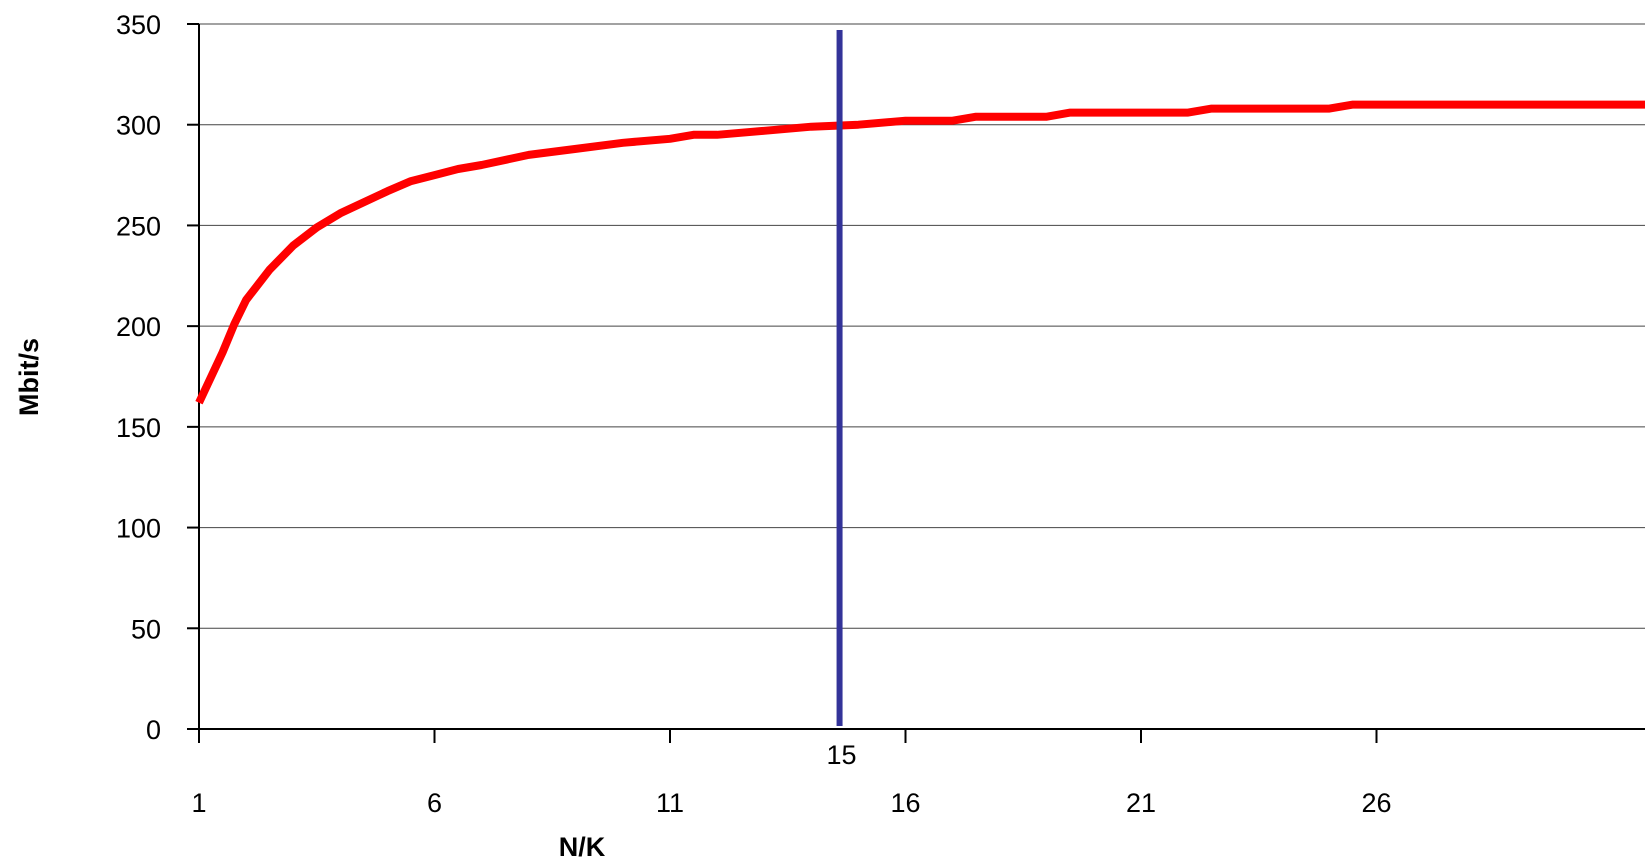 Image resolution: width=1645 pixels, height=864 pixels. I want to click on x-tick-label: 11, so click(670, 803).